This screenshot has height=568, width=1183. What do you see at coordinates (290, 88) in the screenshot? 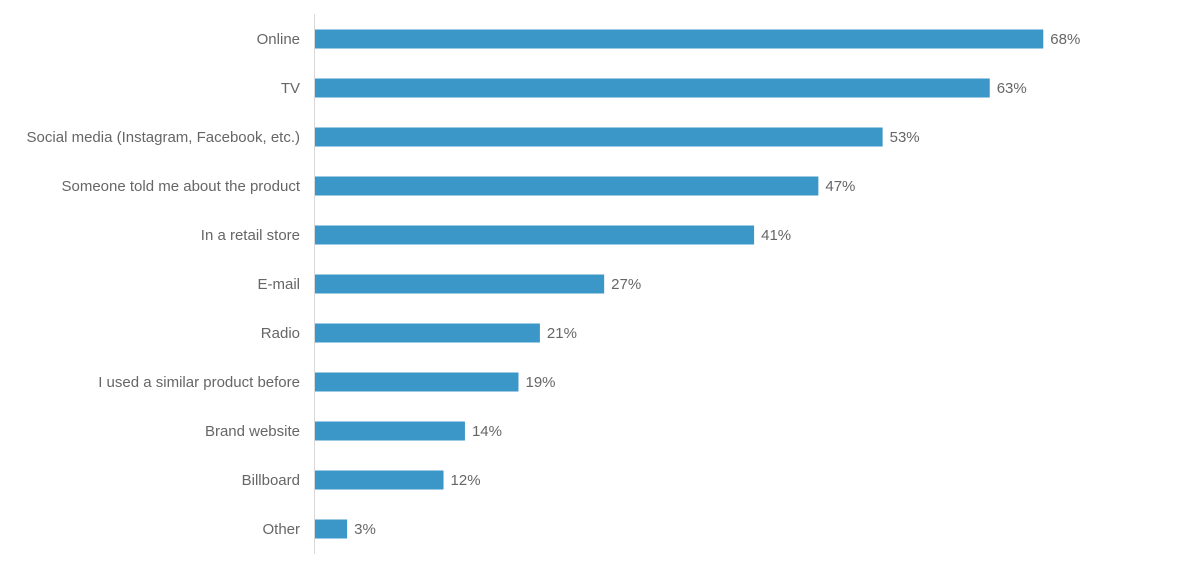
I see `category-label: TV` at bounding box center [290, 88].